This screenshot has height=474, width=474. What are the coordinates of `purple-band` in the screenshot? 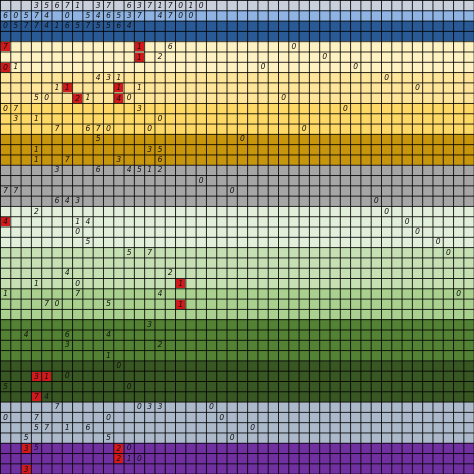 It's located at (237, 458).